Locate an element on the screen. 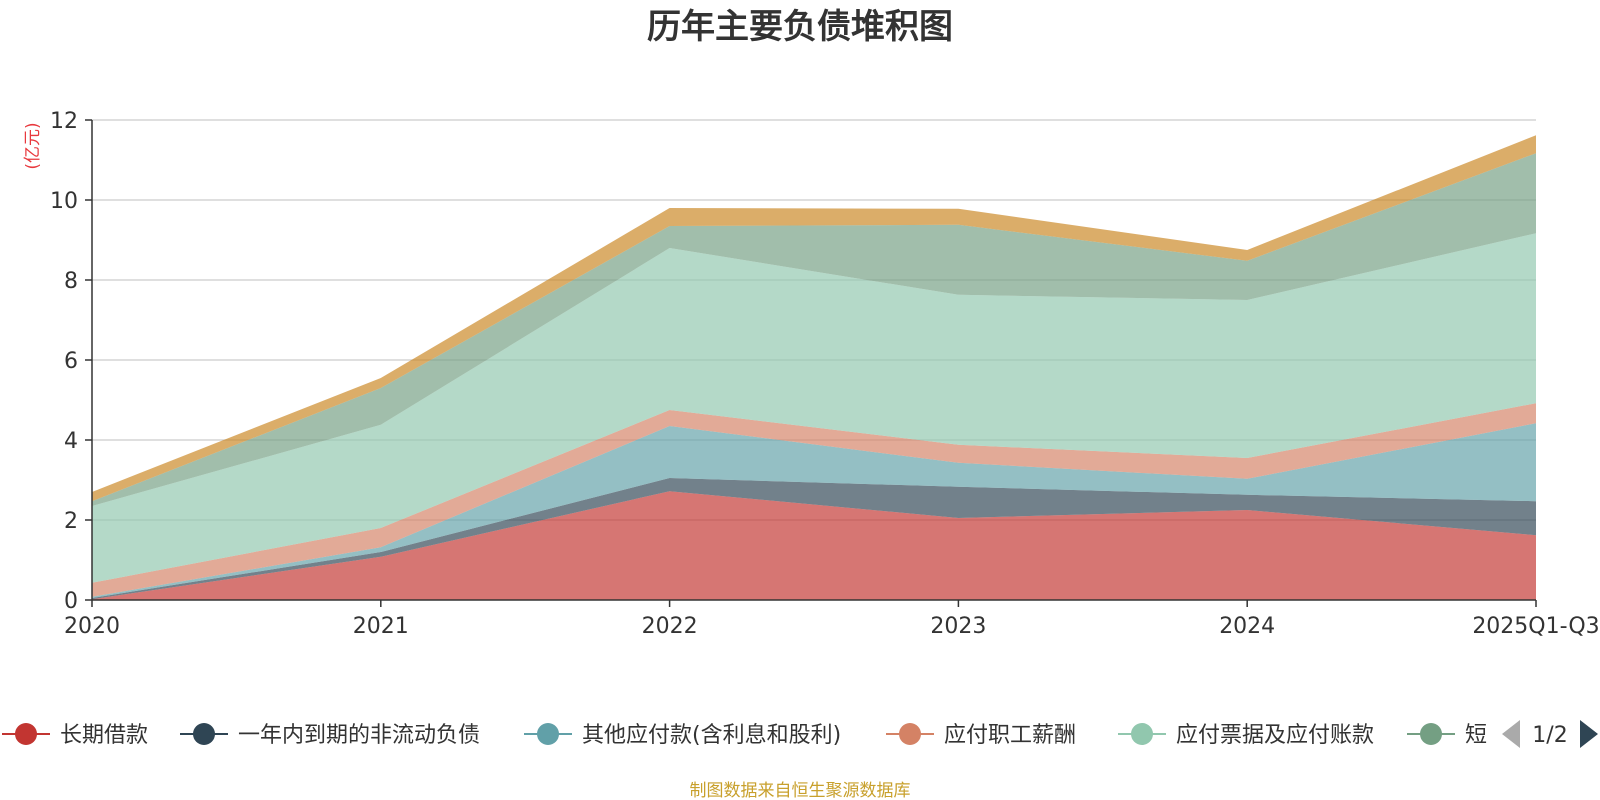  legend-next-page-icon is located at coordinates (1589, 734).